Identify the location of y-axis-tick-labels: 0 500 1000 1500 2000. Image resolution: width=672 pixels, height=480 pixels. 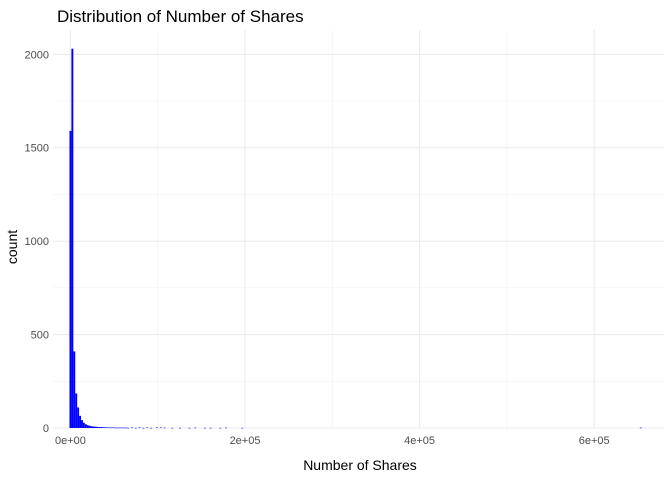
(37, 242).